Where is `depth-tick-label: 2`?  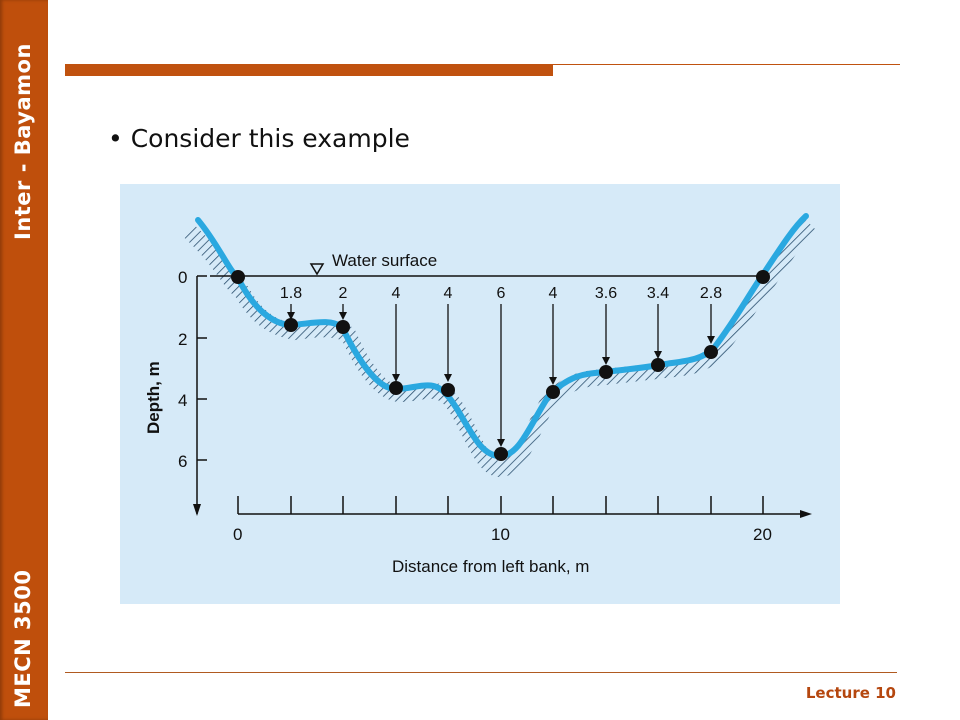 depth-tick-label: 2 is located at coordinates (182, 339).